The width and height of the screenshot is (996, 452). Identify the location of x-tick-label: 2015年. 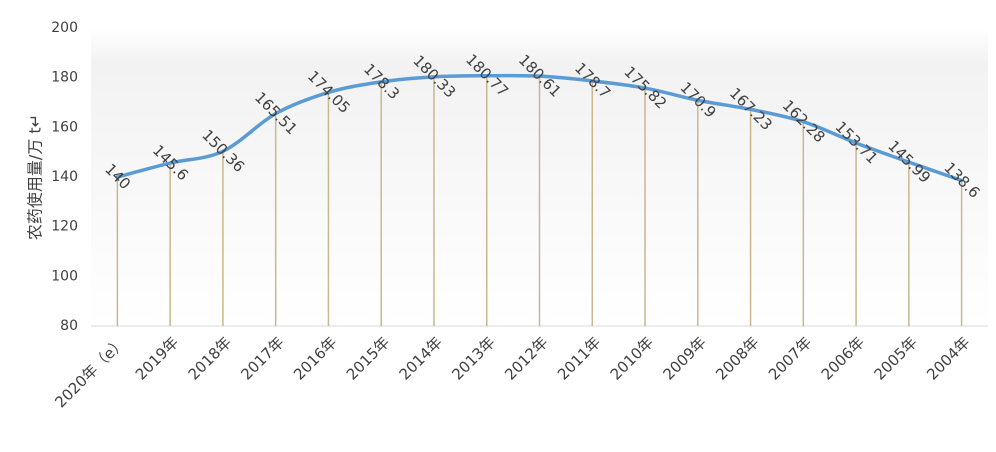
(368, 358).